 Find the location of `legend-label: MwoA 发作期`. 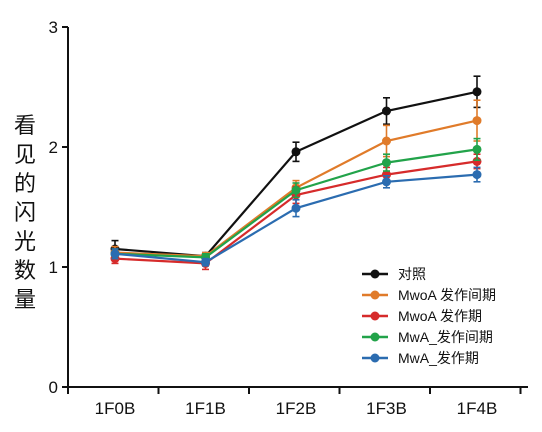

legend-label: MwoA 发作期 is located at coordinates (440, 316).